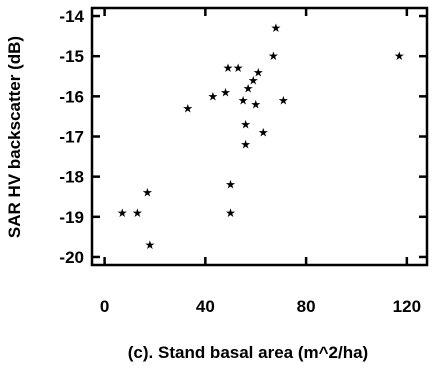 This screenshot has width=440, height=371. I want to click on y-axis-title: SAR HV backscatter (dB), so click(14, 137).